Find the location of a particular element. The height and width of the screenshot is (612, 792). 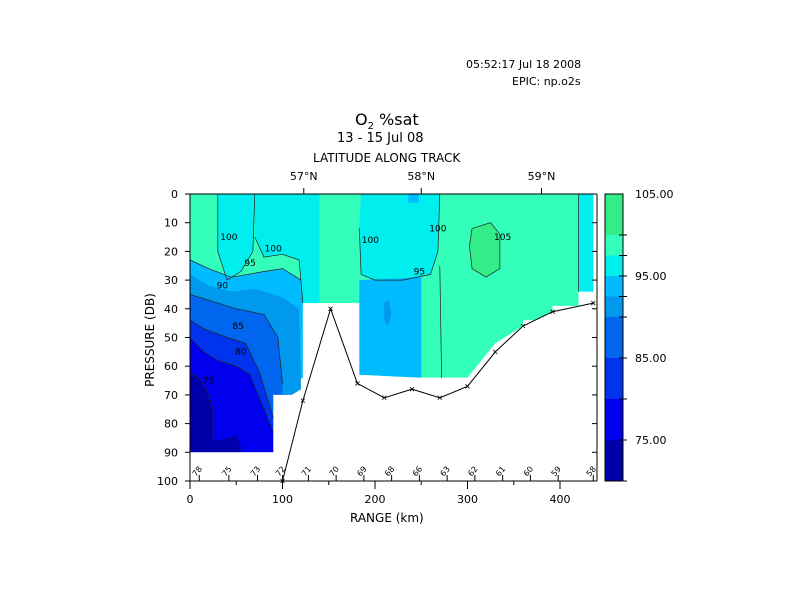

colorbar-frame is located at coordinates (614, 337).